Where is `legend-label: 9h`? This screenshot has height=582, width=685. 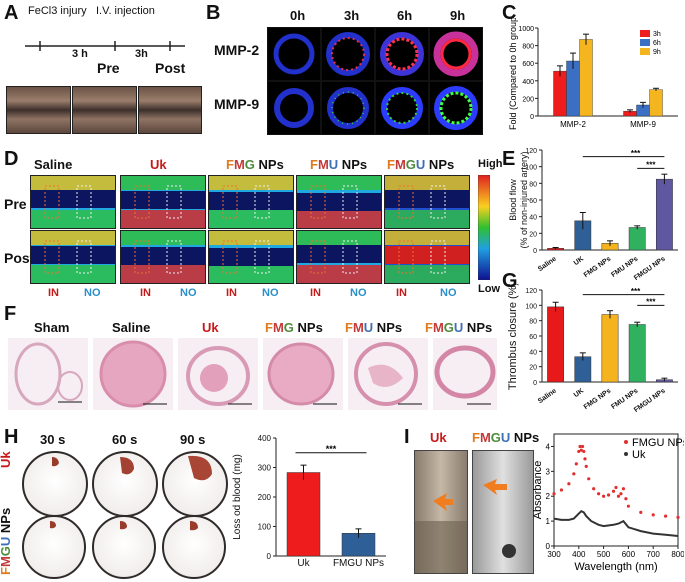 legend-label: 9h is located at coordinates (657, 52).